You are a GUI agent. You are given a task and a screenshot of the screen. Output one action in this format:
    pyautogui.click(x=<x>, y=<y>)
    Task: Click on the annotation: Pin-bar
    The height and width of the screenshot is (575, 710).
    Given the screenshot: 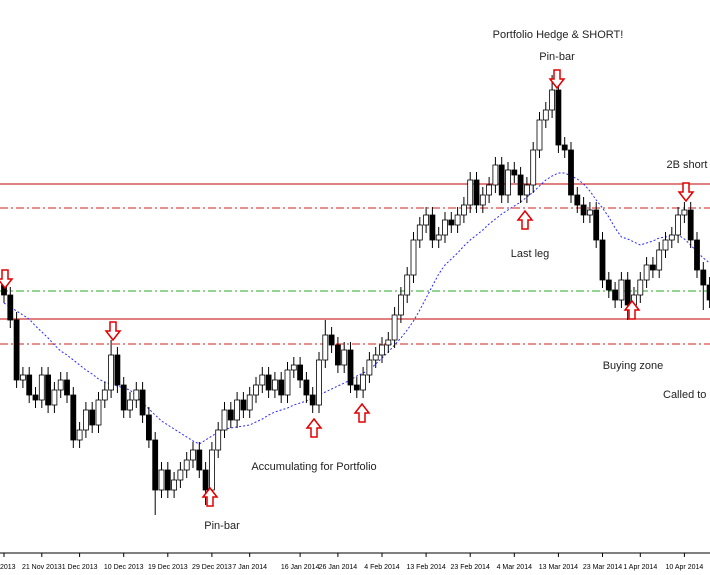 What is the action you would take?
    pyautogui.click(x=557, y=57)
    